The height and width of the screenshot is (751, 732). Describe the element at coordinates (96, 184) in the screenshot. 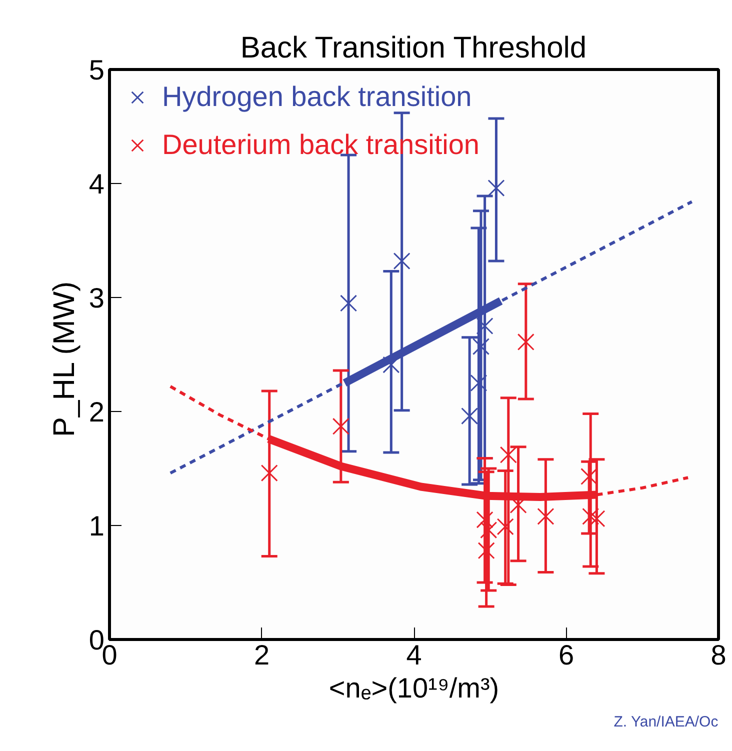

I see `y-tick-label: 4` at that location.